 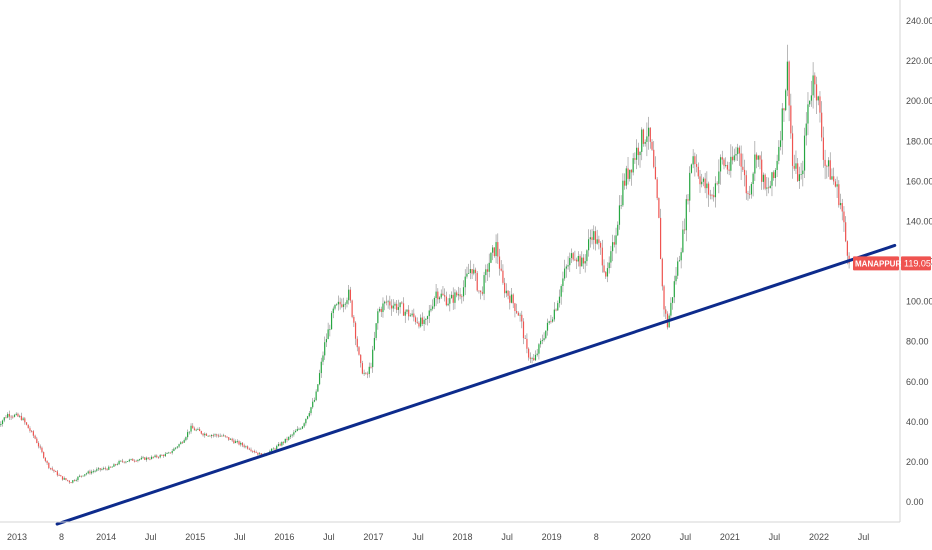 What do you see at coordinates (919, 221) in the screenshot?
I see `price-tick-label: 140.00` at bounding box center [919, 221].